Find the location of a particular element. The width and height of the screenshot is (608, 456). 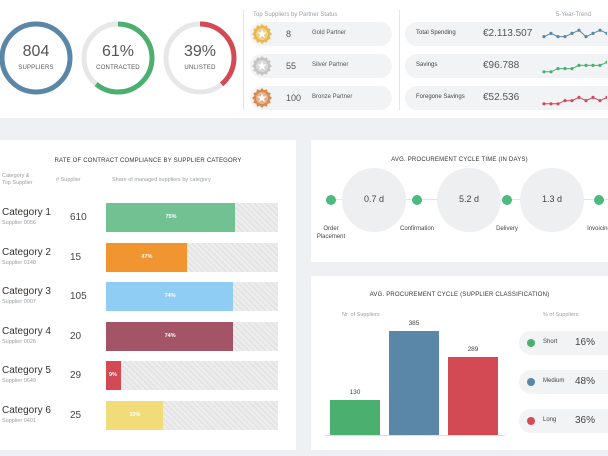

divider is located at coordinates (399, 60).